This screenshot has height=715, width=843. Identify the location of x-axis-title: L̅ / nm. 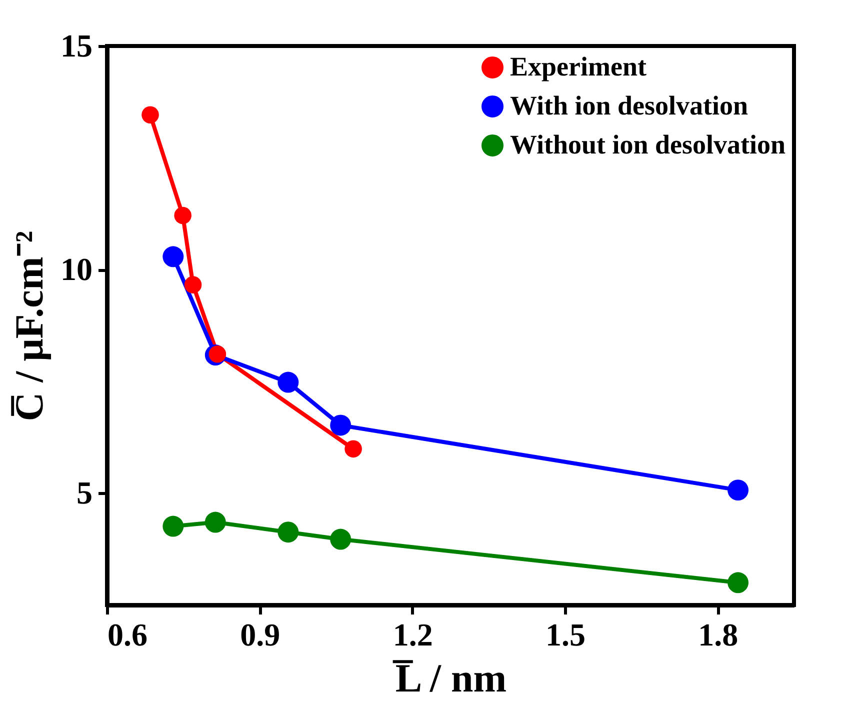
(449, 678).